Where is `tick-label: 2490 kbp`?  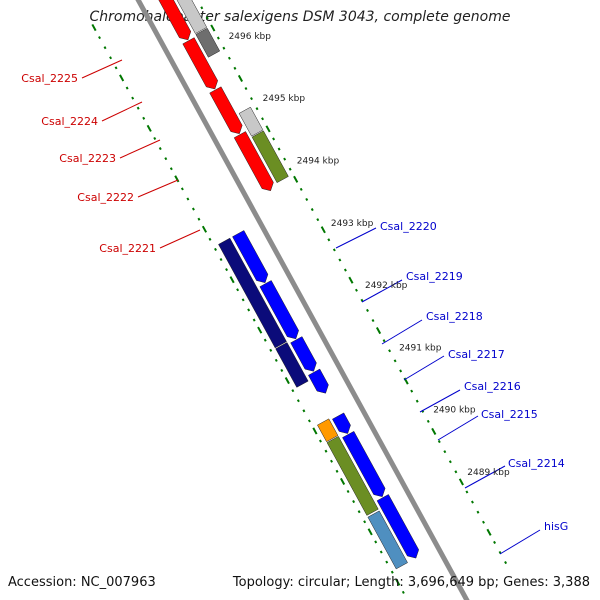
tick-label: 2490 kbp is located at coordinates (454, 411).